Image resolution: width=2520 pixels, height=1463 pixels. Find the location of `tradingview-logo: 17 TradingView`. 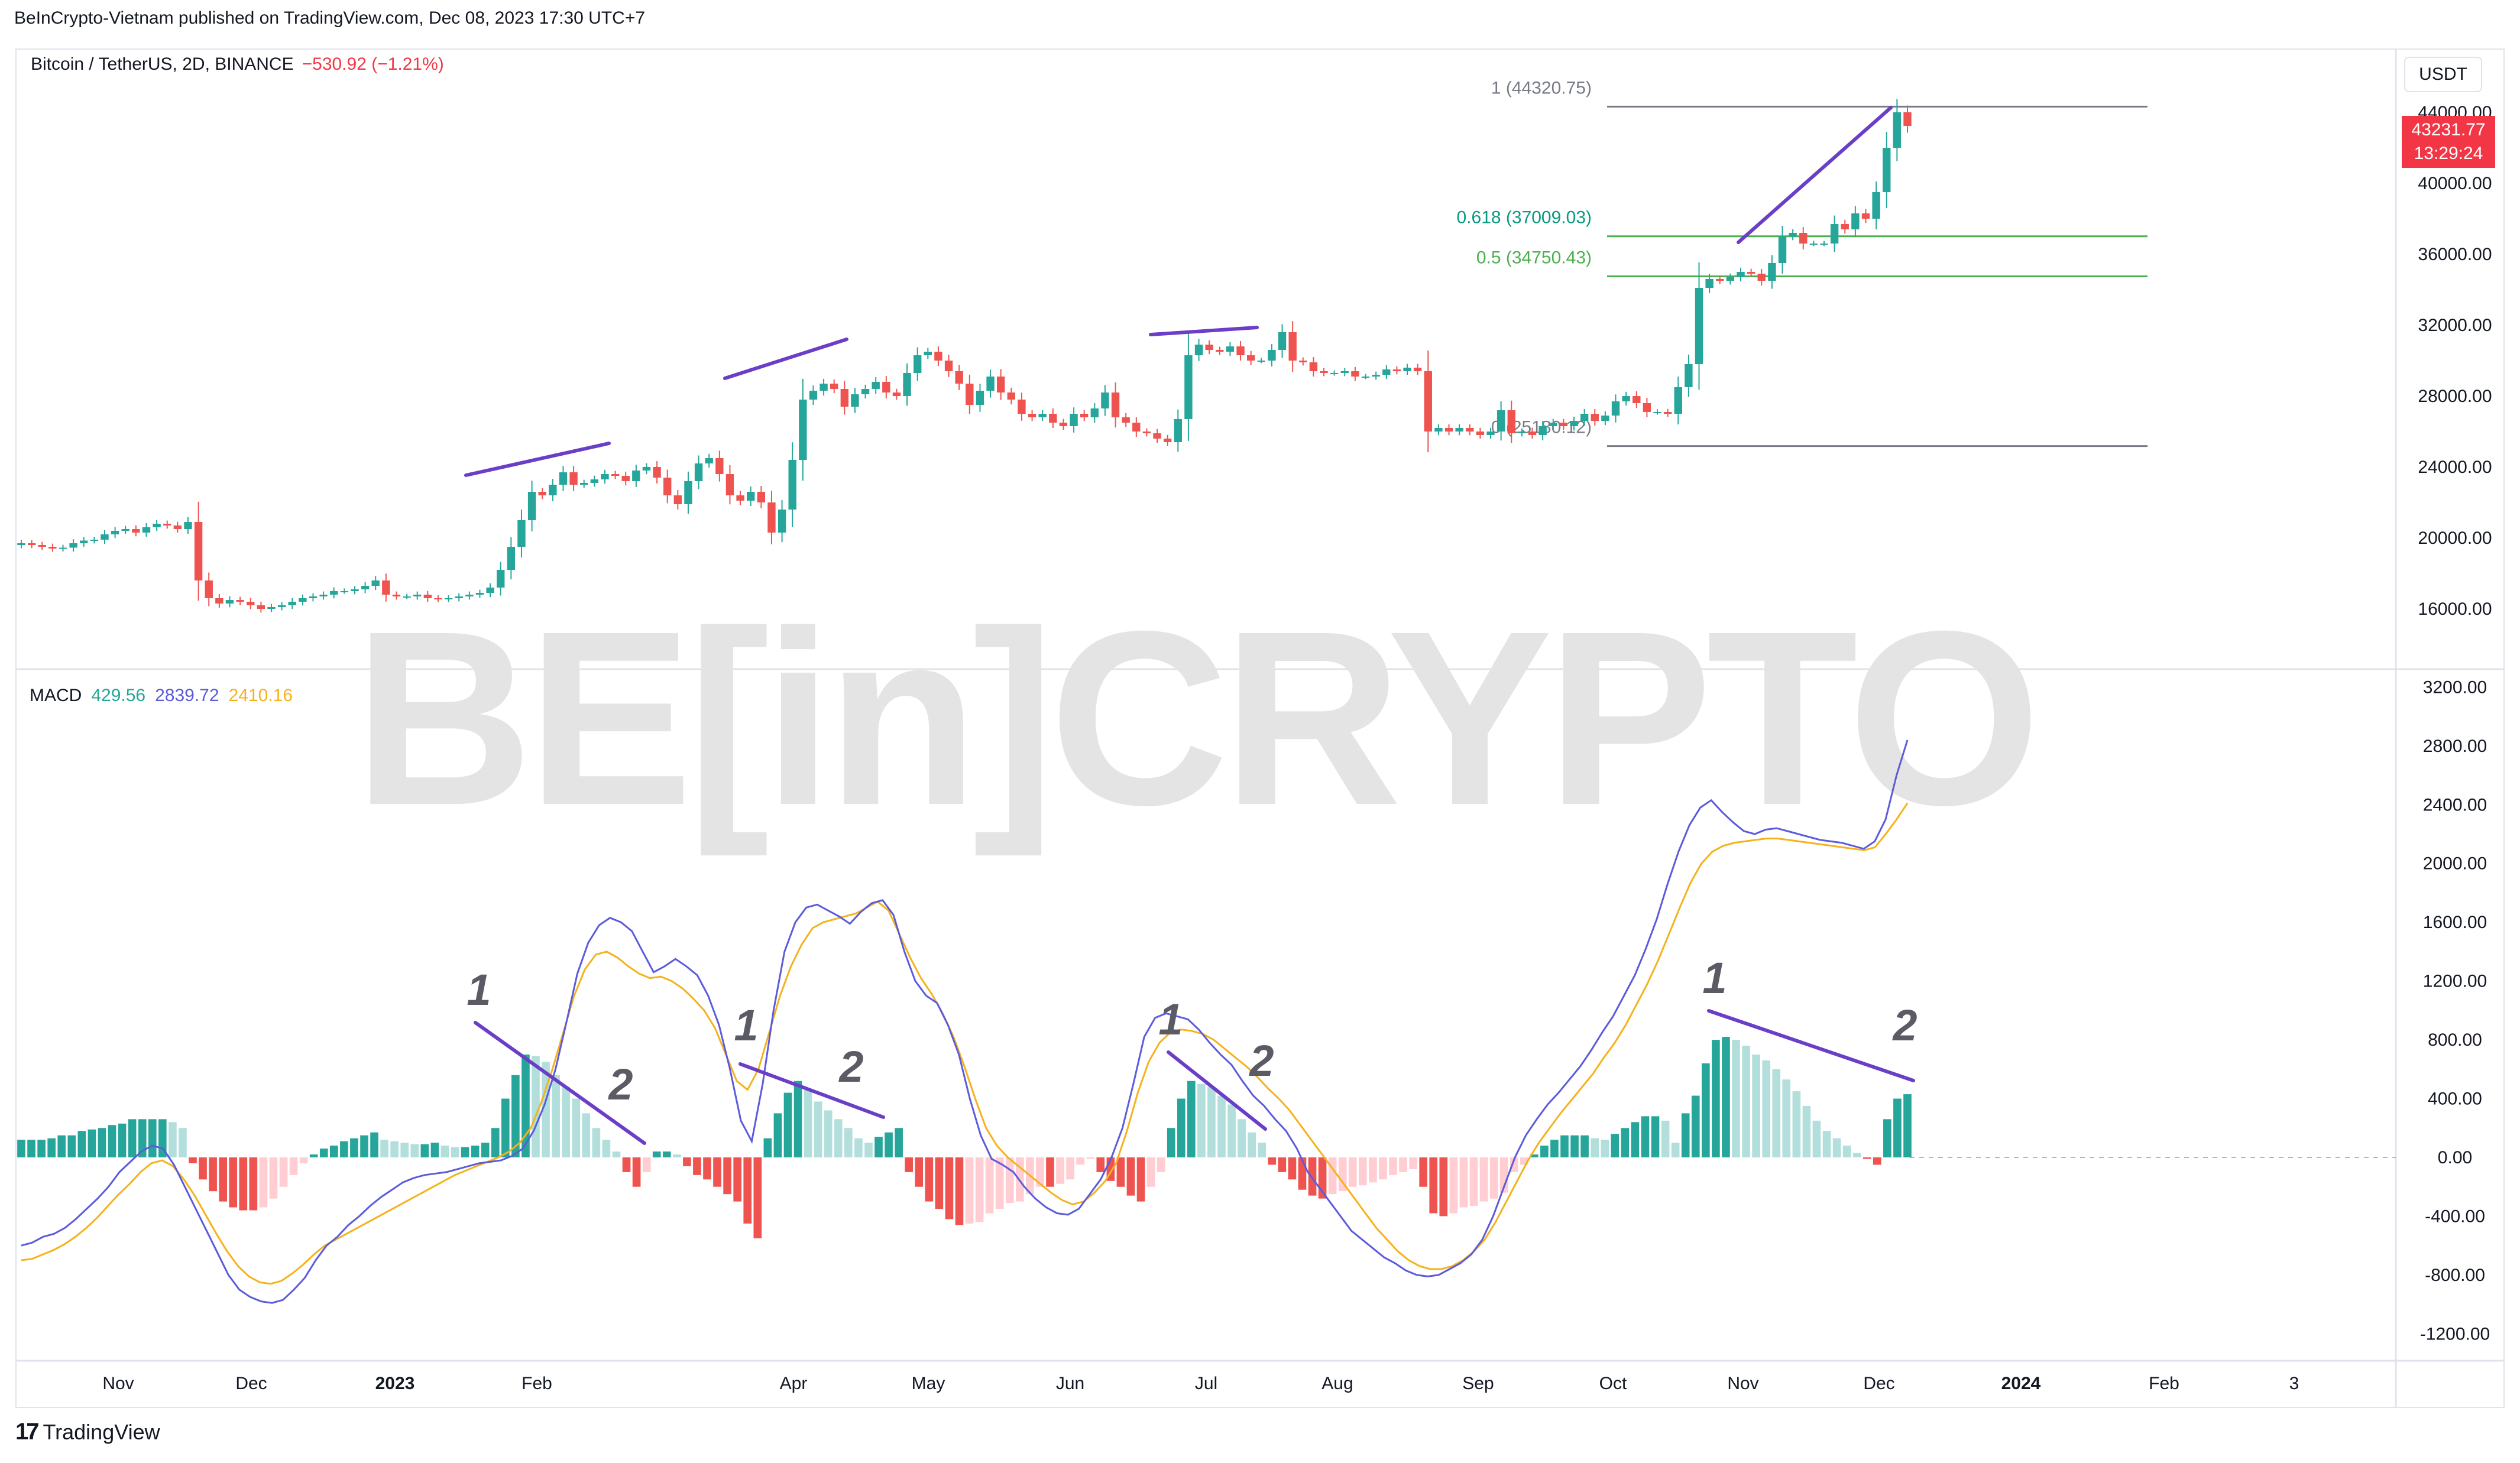

tradingview-logo: 17 TradingView is located at coordinates (87, 1432).